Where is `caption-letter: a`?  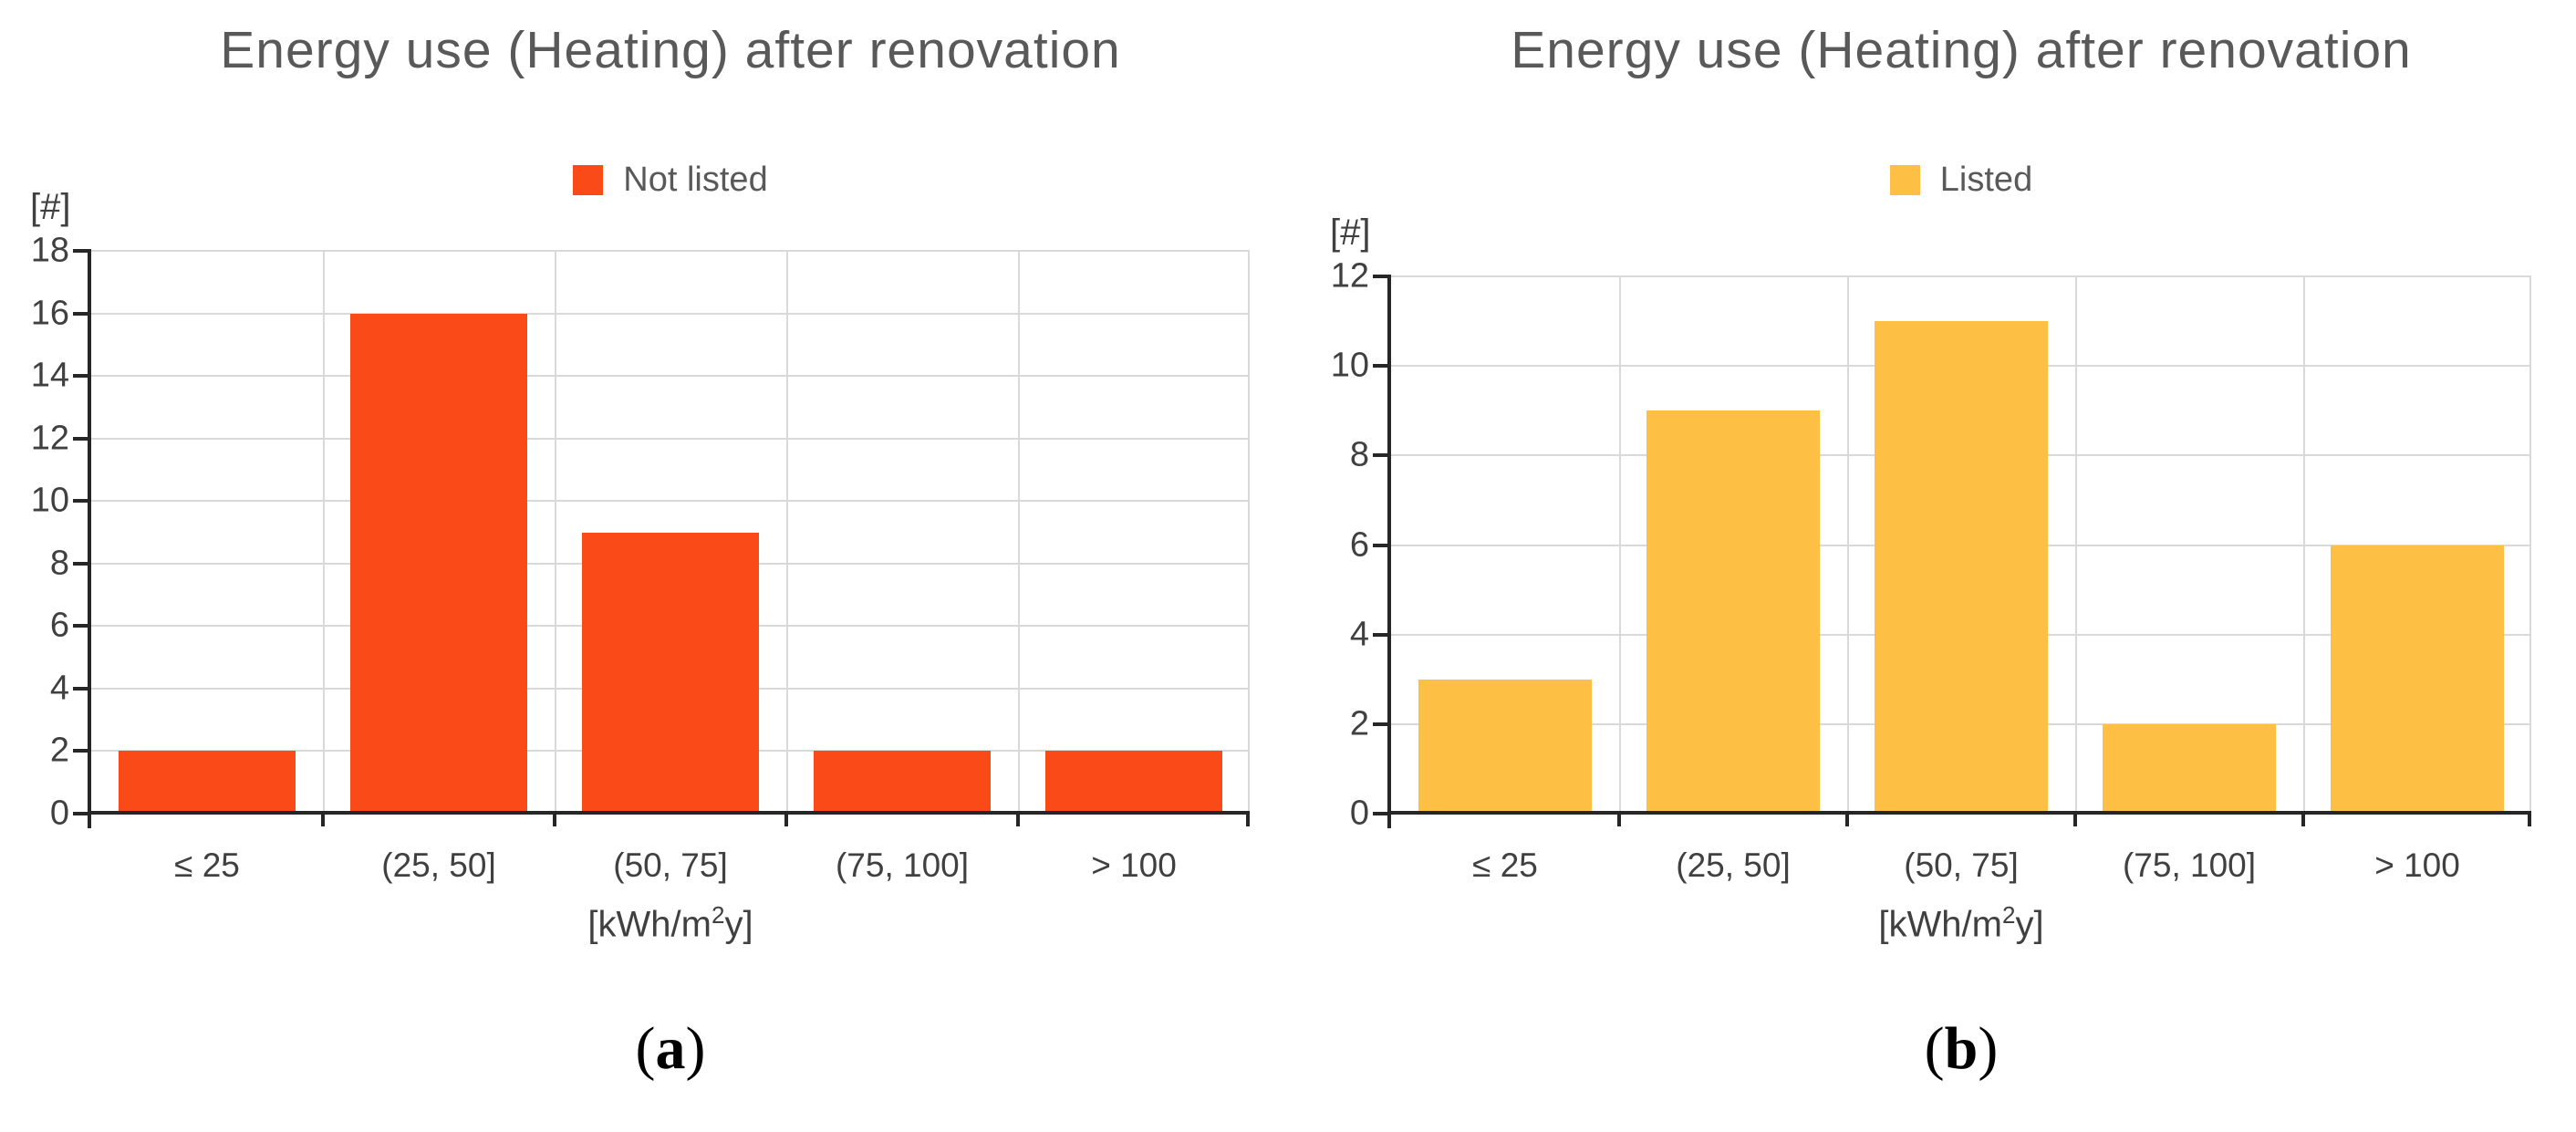 caption-letter: a is located at coordinates (671, 1048).